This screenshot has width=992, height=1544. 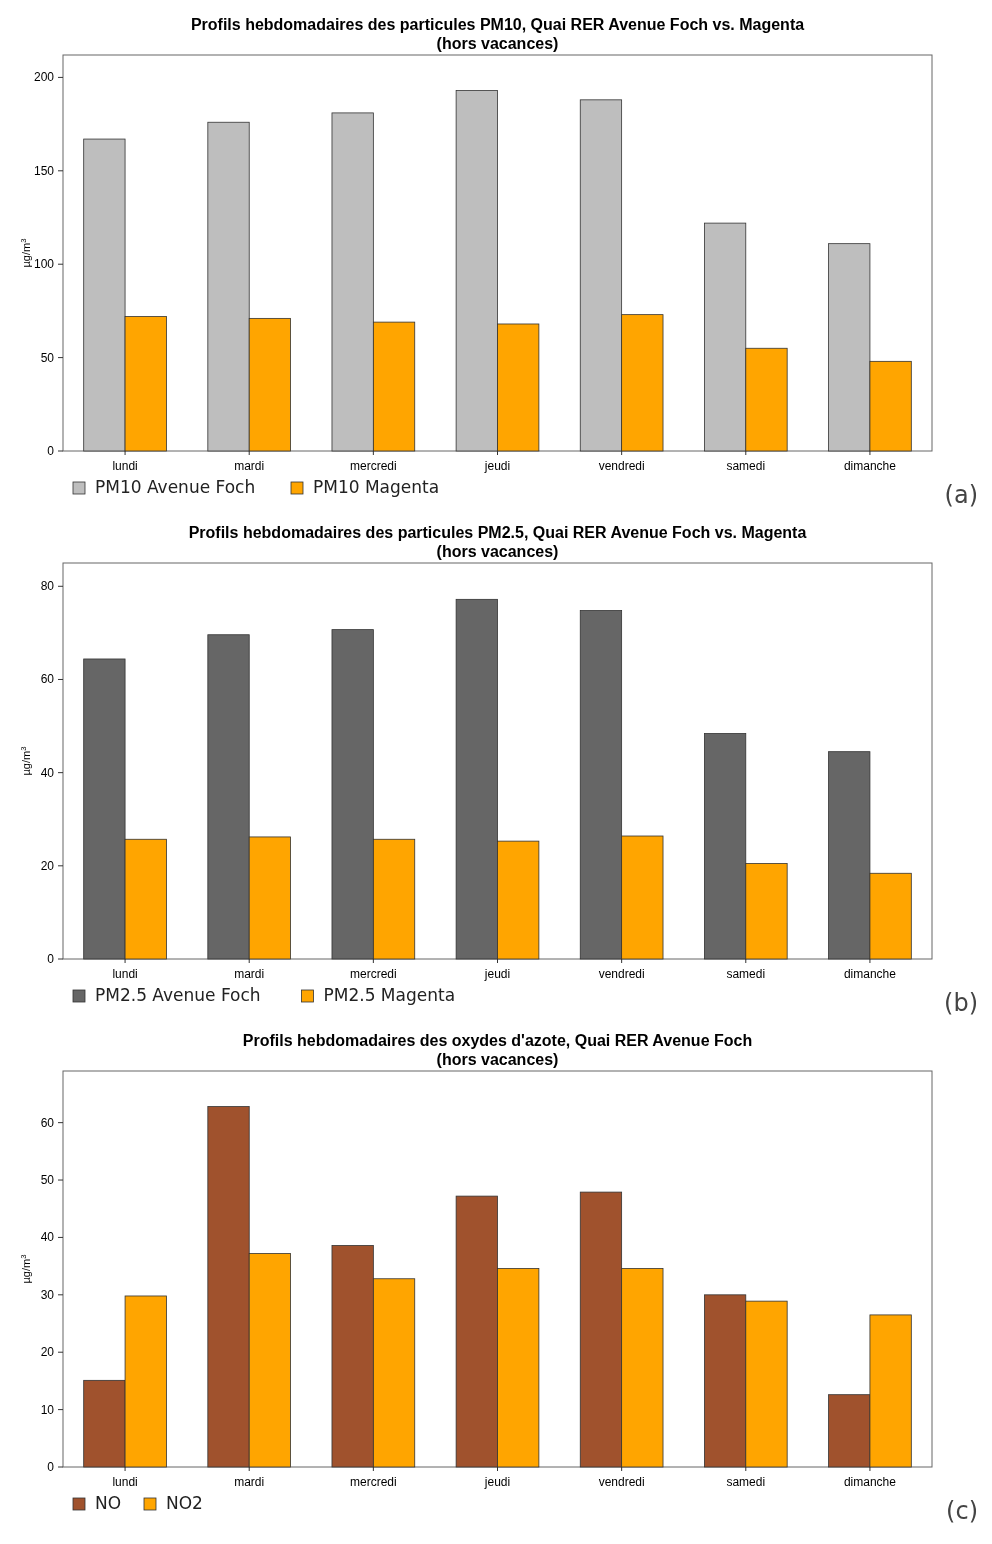 I want to click on chart-title: Profils hebdomadaires des oxydes d'azote, Quai RER Avenue Foch, so click(x=497, y=1040).